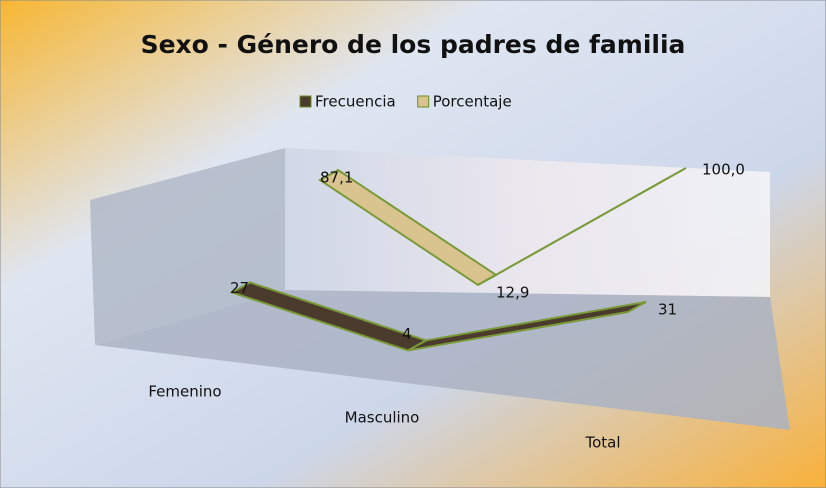 This screenshot has width=826, height=488. Describe the element at coordinates (472, 102) in the screenshot. I see `legend-label: Porcentaje` at that location.